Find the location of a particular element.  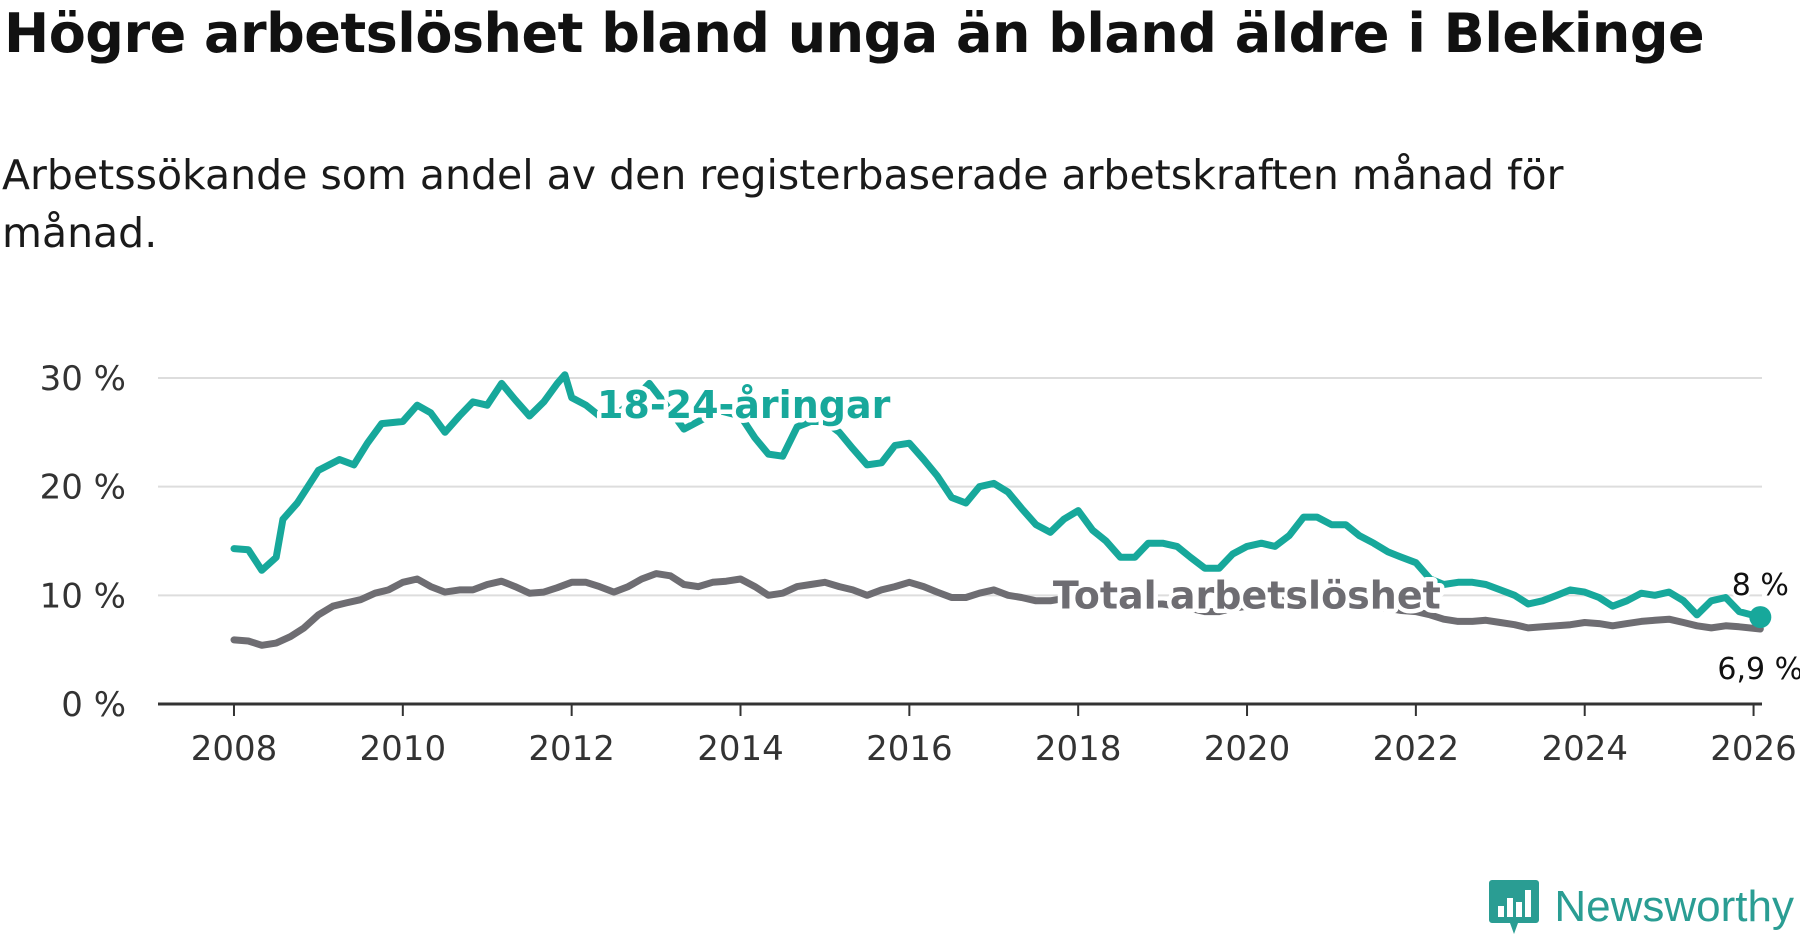

x-tick-label: 2008 is located at coordinates (234, 749).